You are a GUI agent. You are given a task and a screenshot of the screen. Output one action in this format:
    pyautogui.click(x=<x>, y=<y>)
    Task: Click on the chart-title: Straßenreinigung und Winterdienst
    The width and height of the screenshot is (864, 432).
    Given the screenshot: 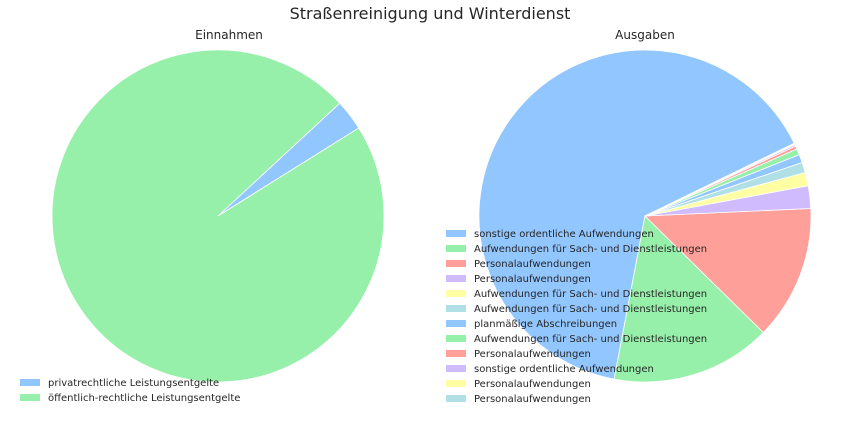 What is the action you would take?
    pyautogui.click(x=430, y=13)
    